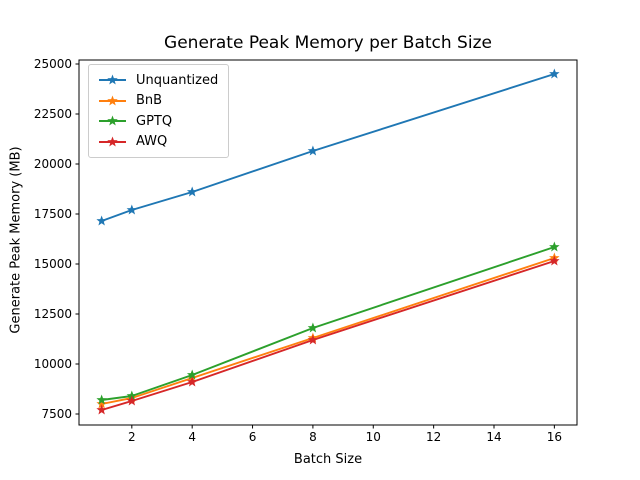 The height and width of the screenshot is (480, 640). I want to click on legend-item-bnb: BnB, so click(161, 101).